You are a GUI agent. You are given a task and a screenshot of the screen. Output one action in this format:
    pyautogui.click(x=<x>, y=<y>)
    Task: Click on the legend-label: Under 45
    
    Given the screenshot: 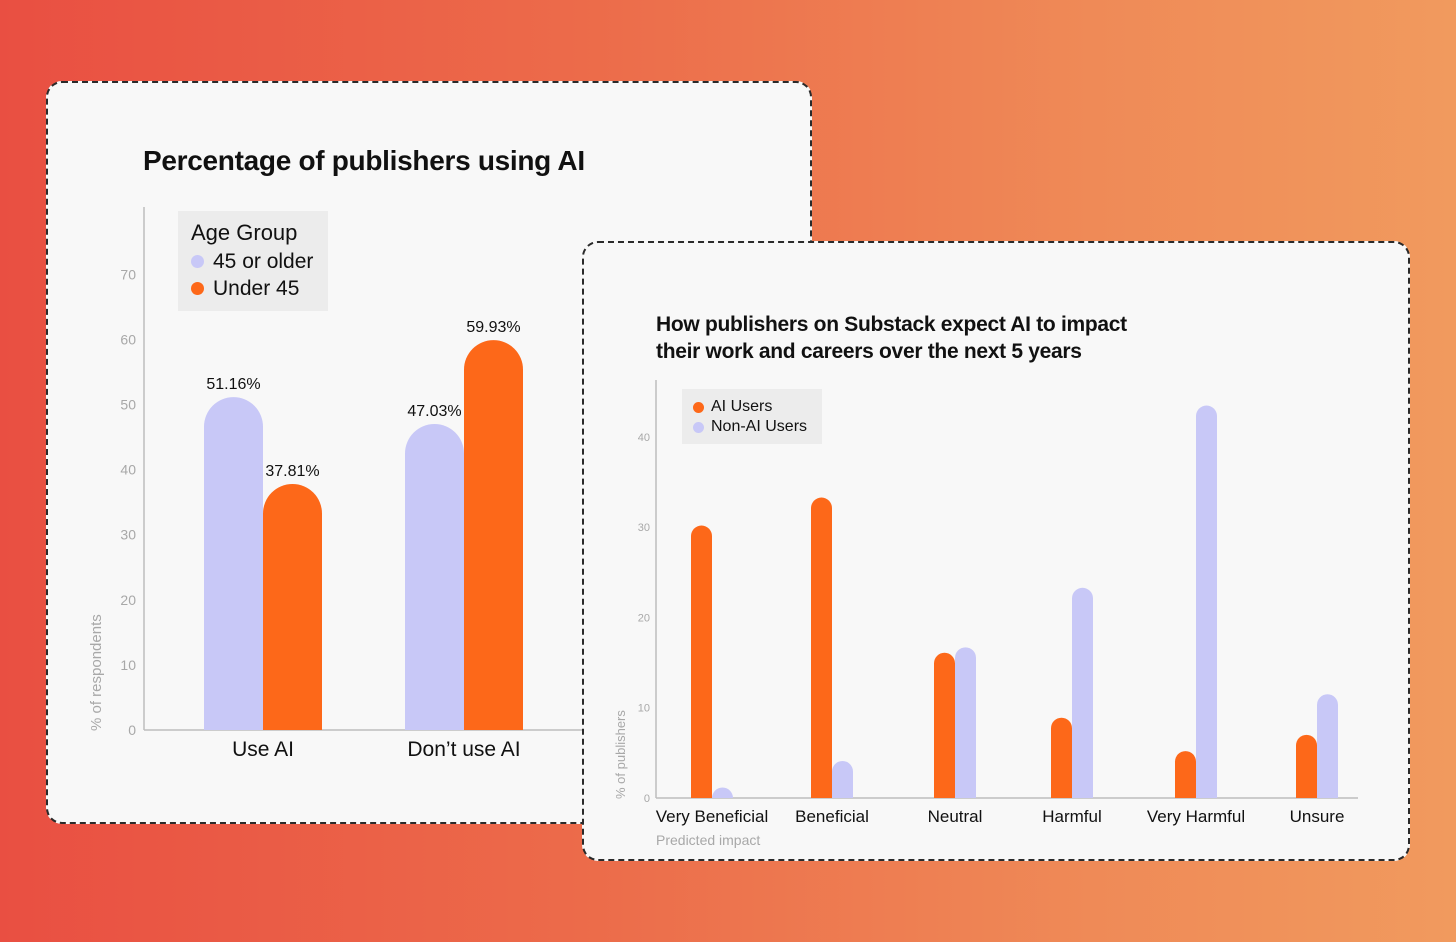 What is the action you would take?
    pyautogui.click(x=256, y=288)
    